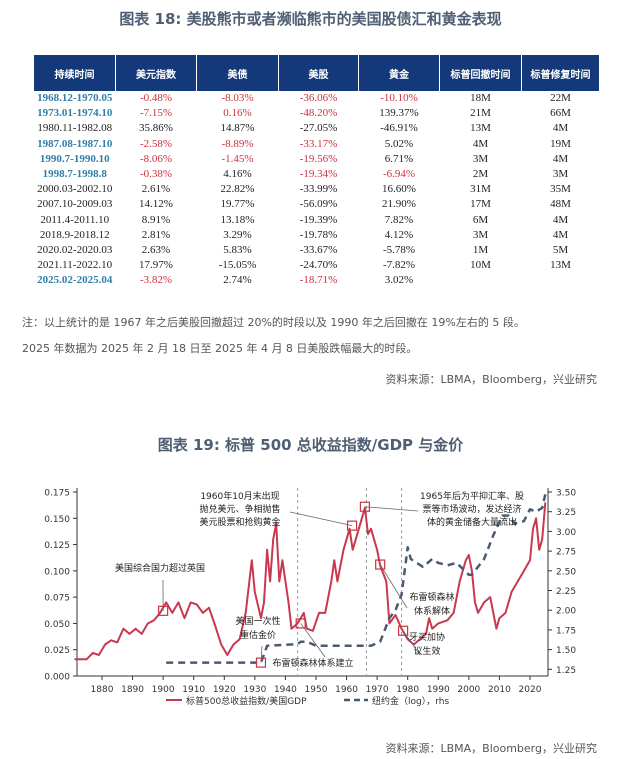 The image size is (621, 759). Describe the element at coordinates (310, 19) in the screenshot. I see `table-title: 图表 18: 美股熊市或者濒临熊市的美国股债汇和黄金表现` at that location.